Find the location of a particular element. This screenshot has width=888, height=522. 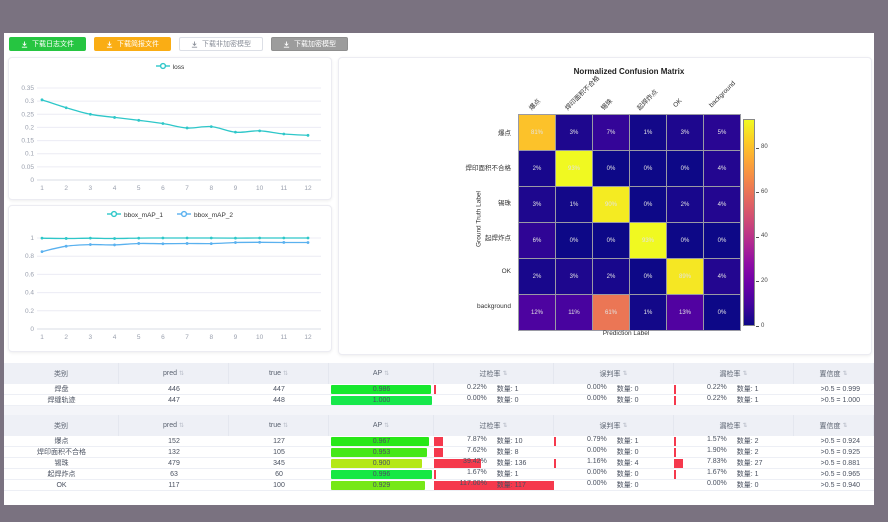

ap-cell: 0.953 is located at coordinates (381, 452).